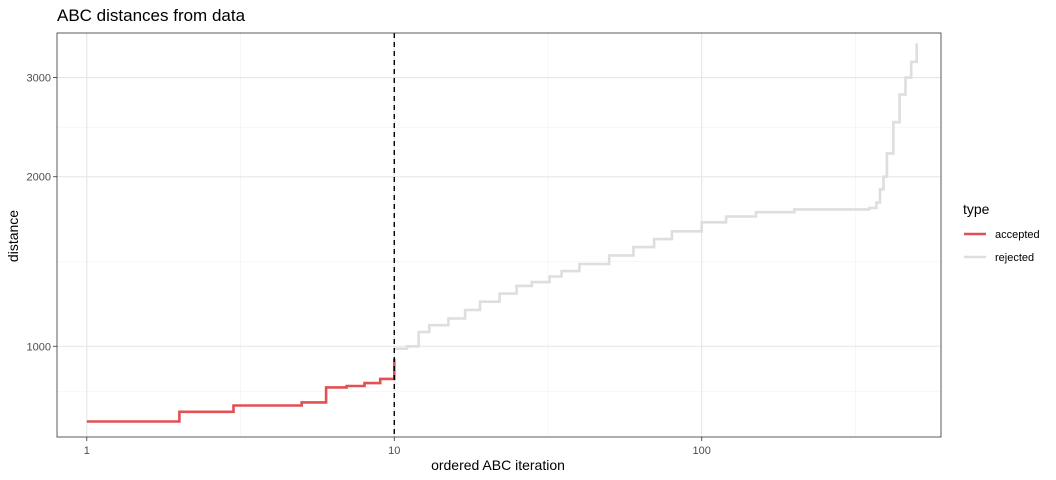 Image resolution: width=1056 pixels, height=480 pixels. What do you see at coordinates (1014, 258) in the screenshot?
I see `legend-label-rejected: rejected` at bounding box center [1014, 258].